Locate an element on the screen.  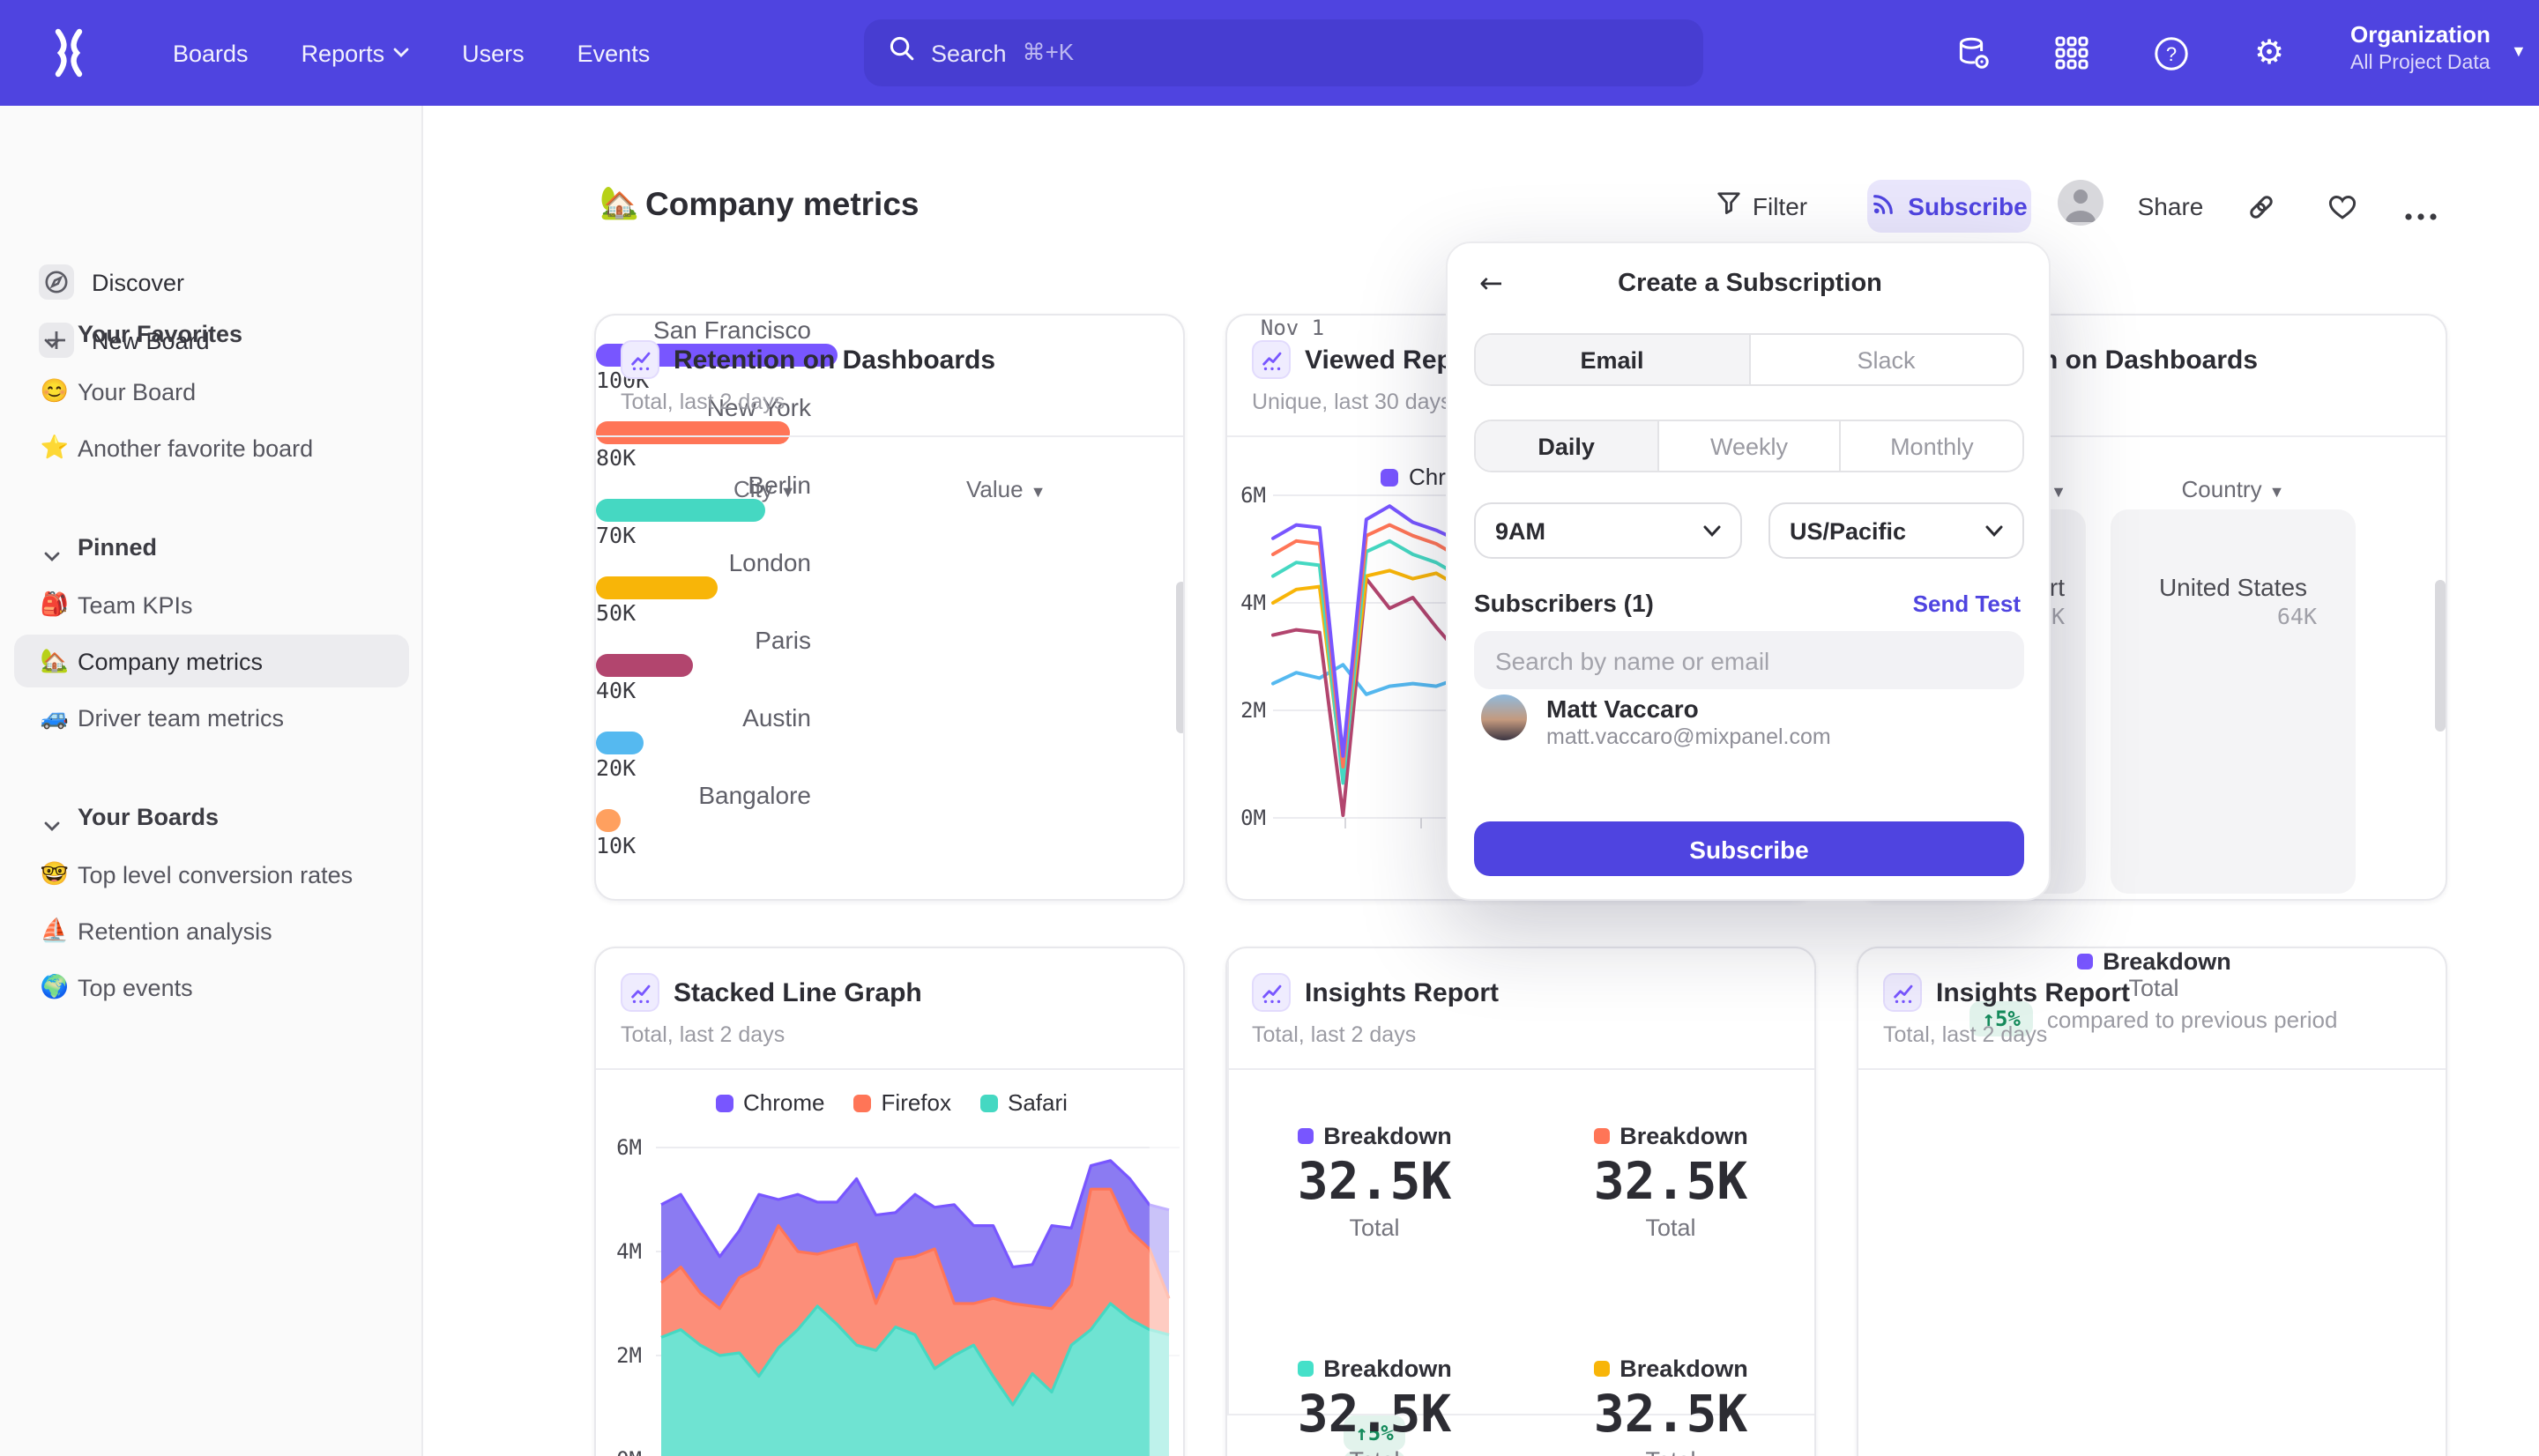
sidebar-item-top-level-conversion-rates: 🤓 Top level conversion rates is located at coordinates (211, 874).